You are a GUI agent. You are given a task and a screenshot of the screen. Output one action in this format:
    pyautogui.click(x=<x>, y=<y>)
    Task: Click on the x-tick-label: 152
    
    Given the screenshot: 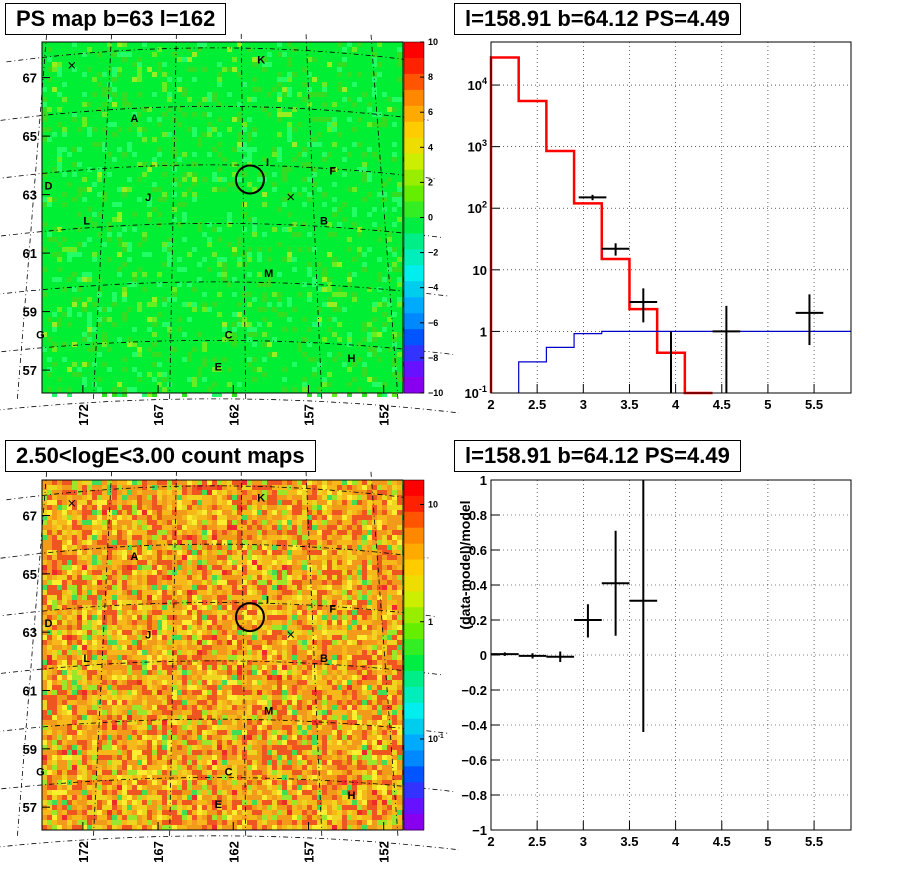 What is the action you would take?
    pyautogui.click(x=384, y=415)
    